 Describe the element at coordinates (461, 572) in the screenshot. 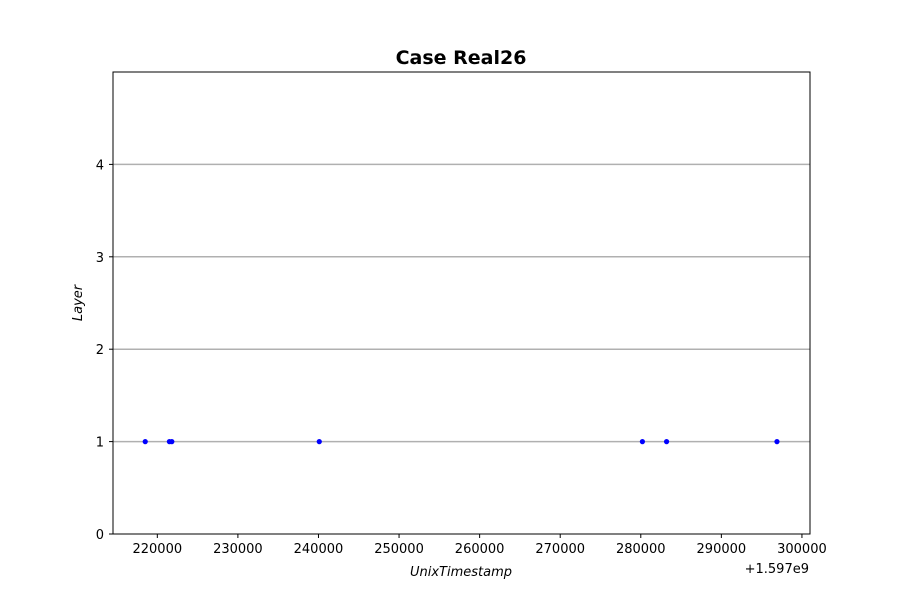

I see `x-axis-label: UnixTimestamp` at that location.